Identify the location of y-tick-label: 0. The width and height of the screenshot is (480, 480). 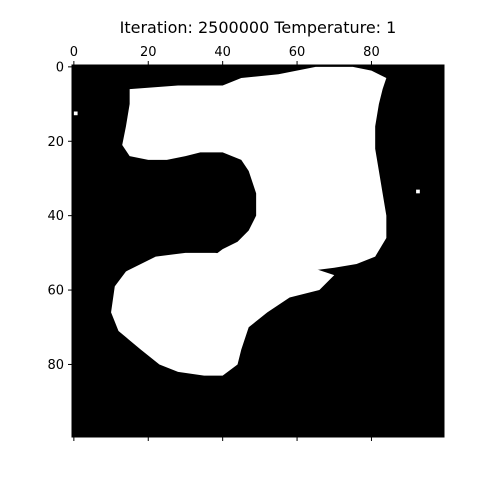
(60, 67).